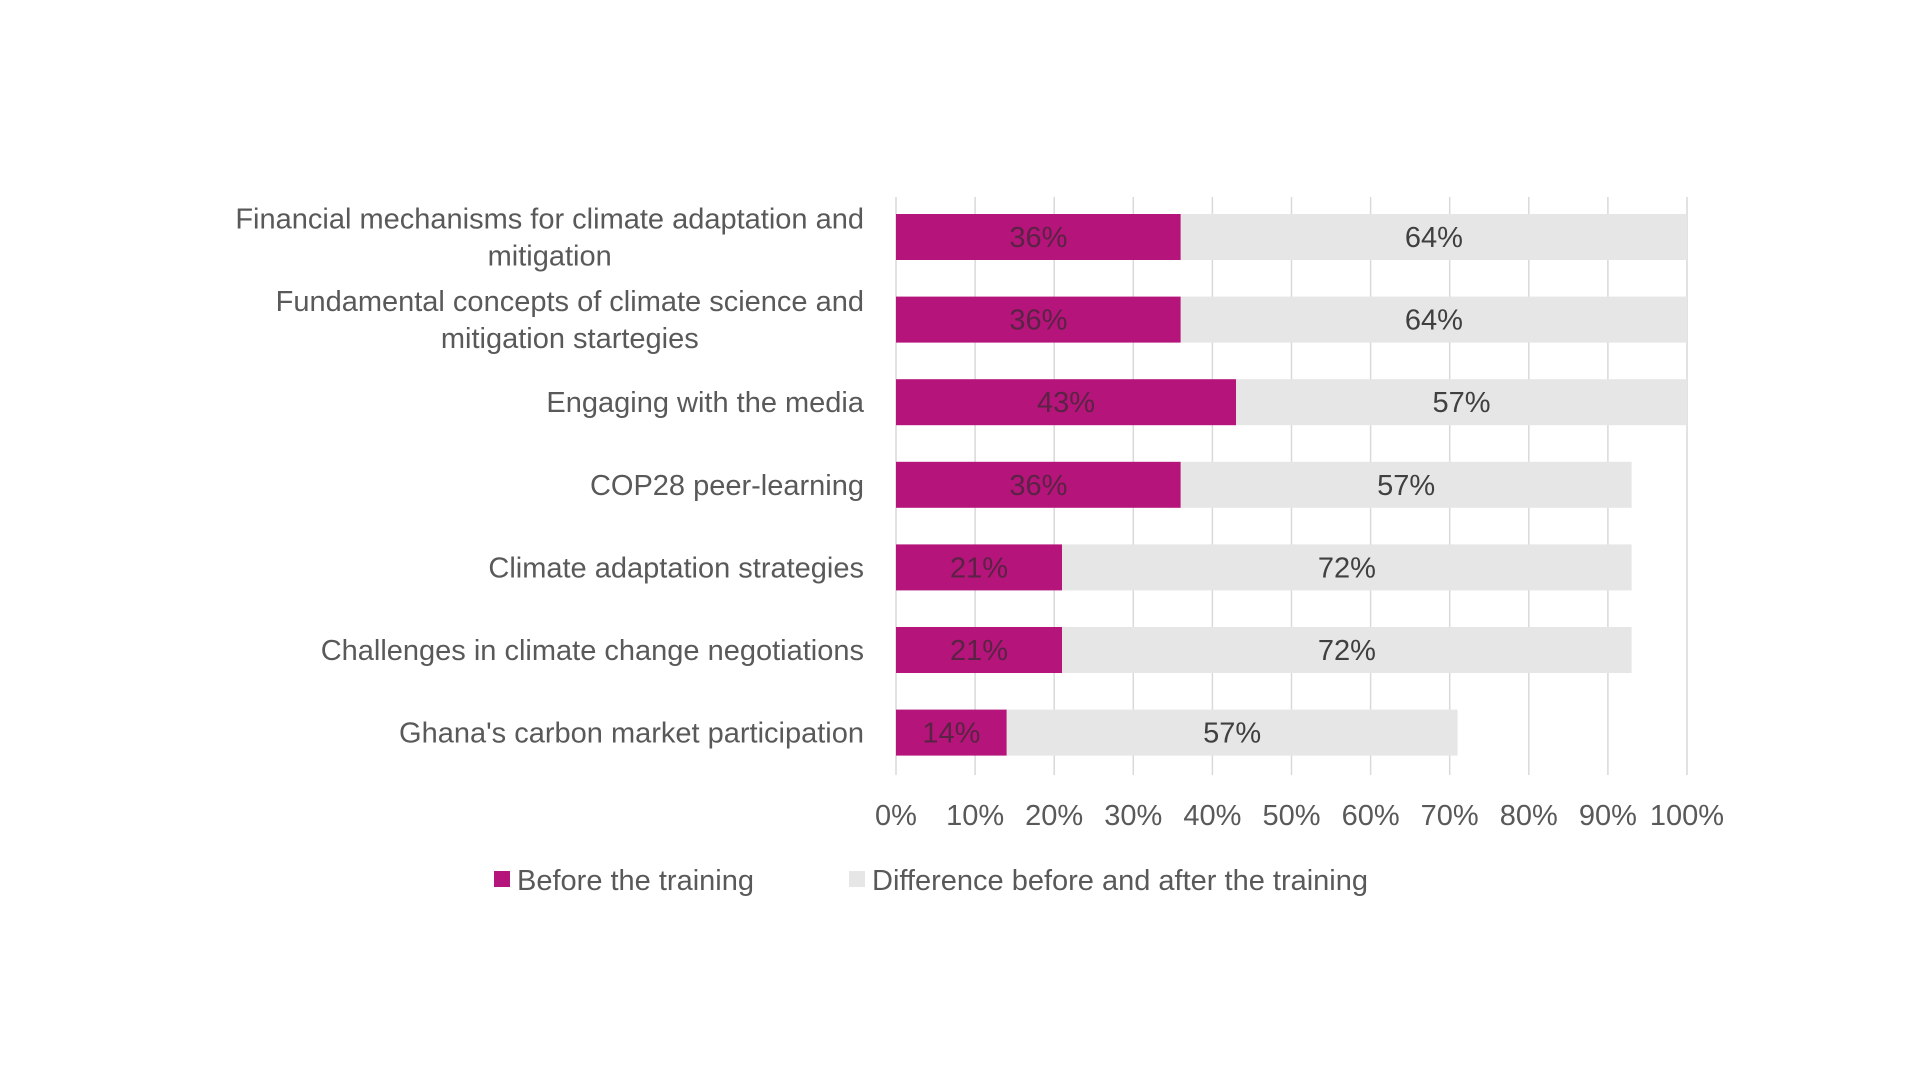 This screenshot has height=1085, width=1920. What do you see at coordinates (1133, 816) in the screenshot?
I see `x-tick-label: 30%` at bounding box center [1133, 816].